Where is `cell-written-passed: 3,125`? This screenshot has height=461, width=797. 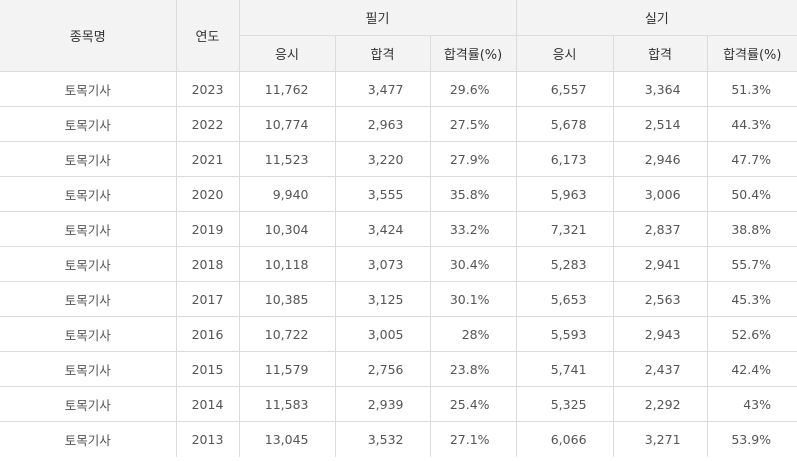
cell-written-passed: 3,125 is located at coordinates (382, 299).